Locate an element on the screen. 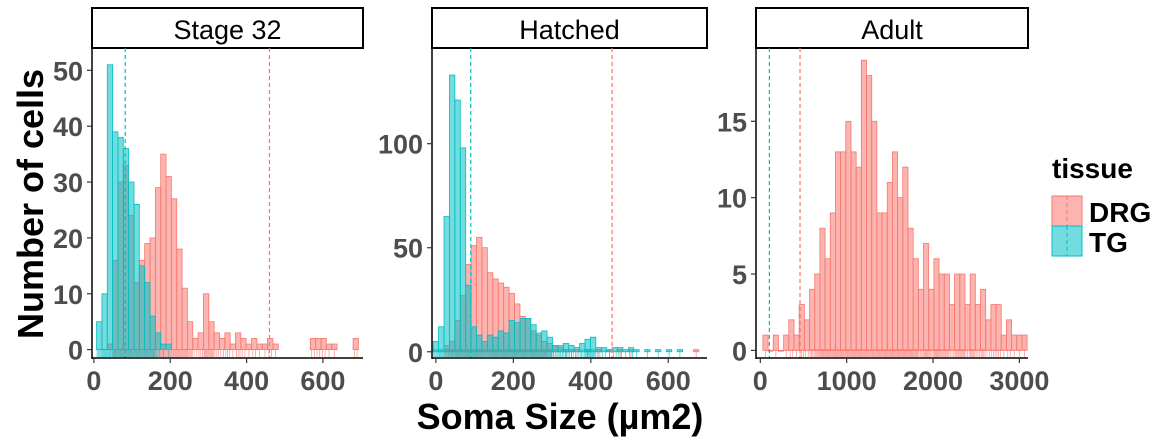  y-tick-label: 10 is located at coordinates (68, 295).